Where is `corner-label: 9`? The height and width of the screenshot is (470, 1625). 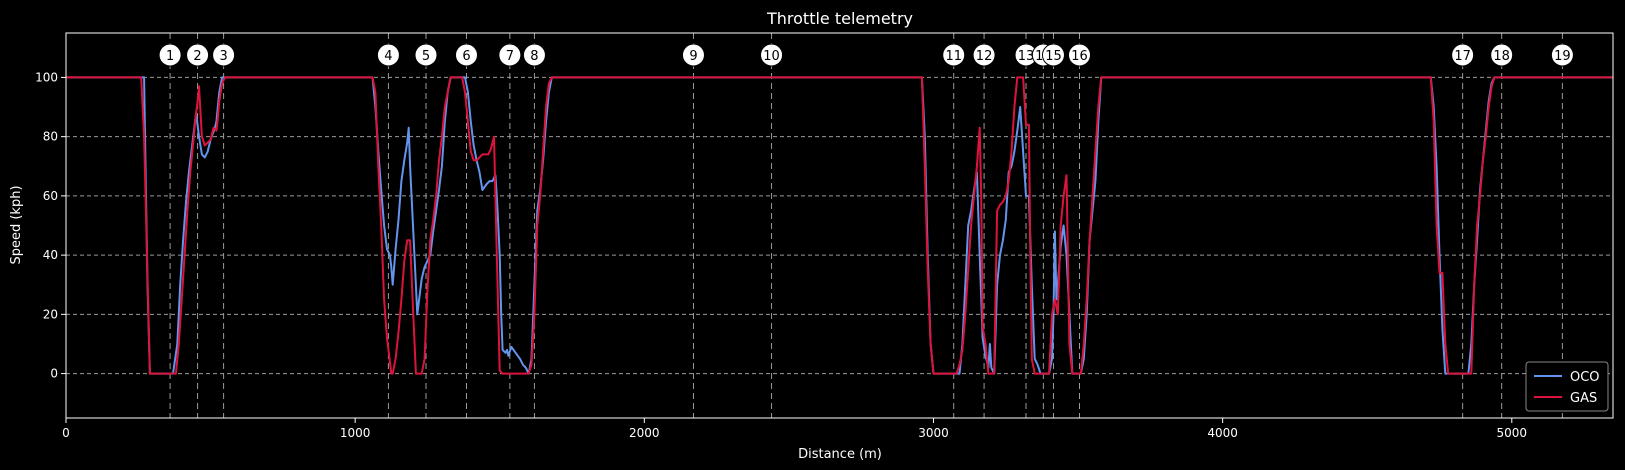
corner-label: 9 is located at coordinates (693, 56).